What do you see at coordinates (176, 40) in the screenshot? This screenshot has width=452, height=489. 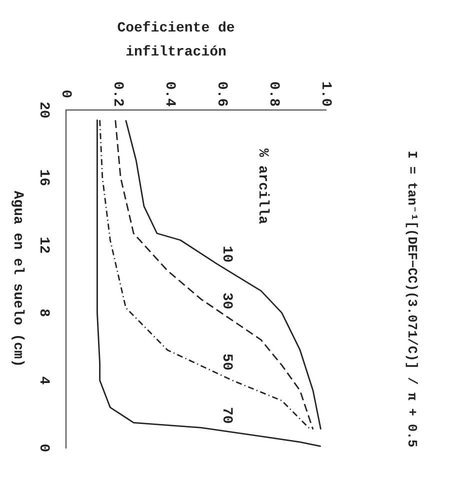 I see `x-axis-title: Coeficiente de infiltración` at bounding box center [176, 40].